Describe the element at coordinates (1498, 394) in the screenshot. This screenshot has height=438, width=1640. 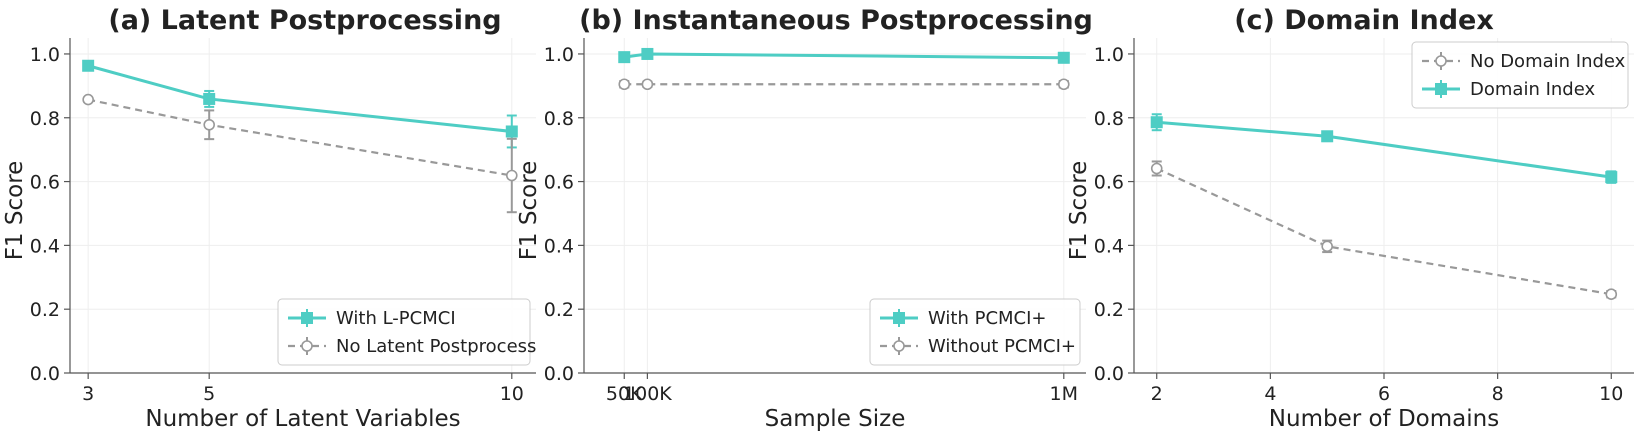
I see `x-tick-label: 8` at that location.